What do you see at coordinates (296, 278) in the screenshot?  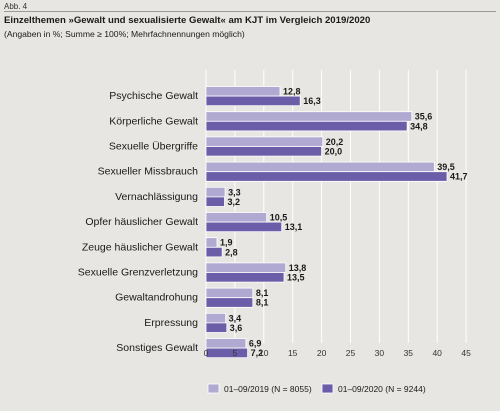 I see `value-label-2020: 13,5` at bounding box center [296, 278].